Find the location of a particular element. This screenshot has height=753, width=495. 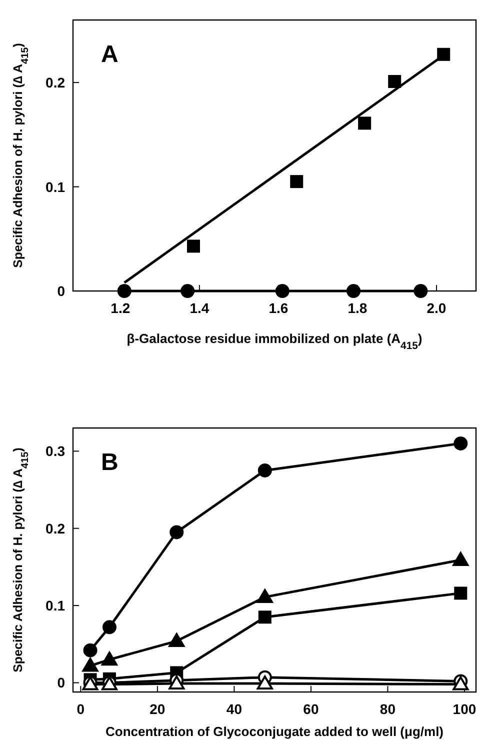

x-tick-label: 2.0 is located at coordinates (436, 308).